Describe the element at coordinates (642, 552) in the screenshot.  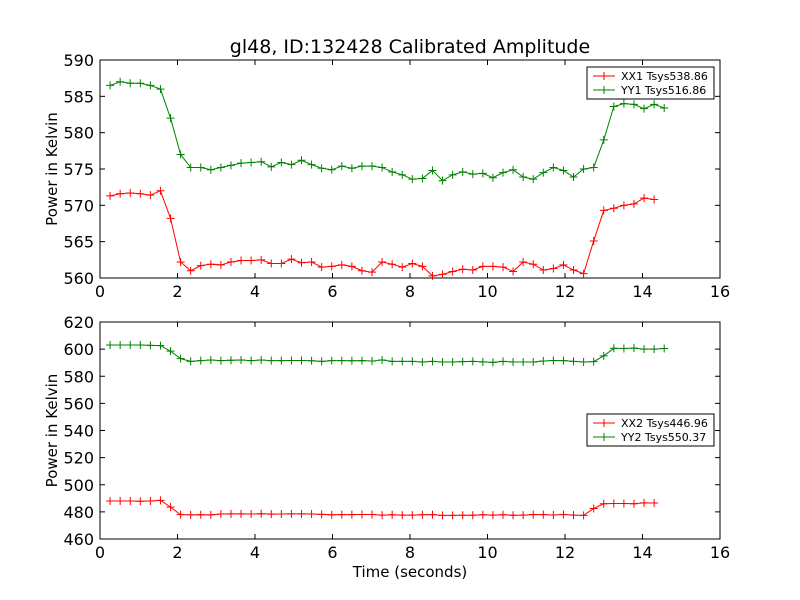
I see `lower-x-tick-label: 14` at that location.